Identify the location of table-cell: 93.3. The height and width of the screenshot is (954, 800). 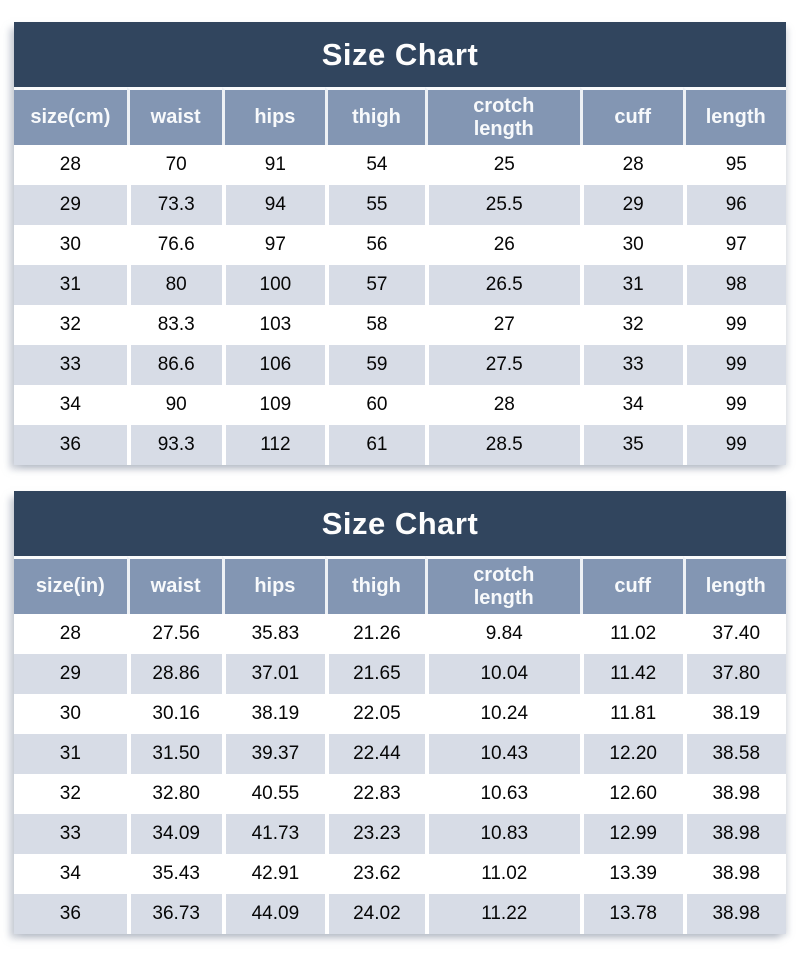
(174, 445).